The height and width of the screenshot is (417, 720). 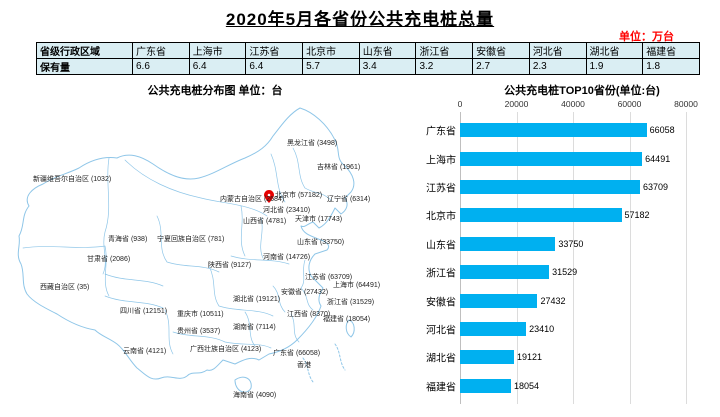 What do you see at coordinates (252, 199) in the screenshot?
I see `map-province-label: 内蒙古自治区 (2684)` at bounding box center [252, 199].